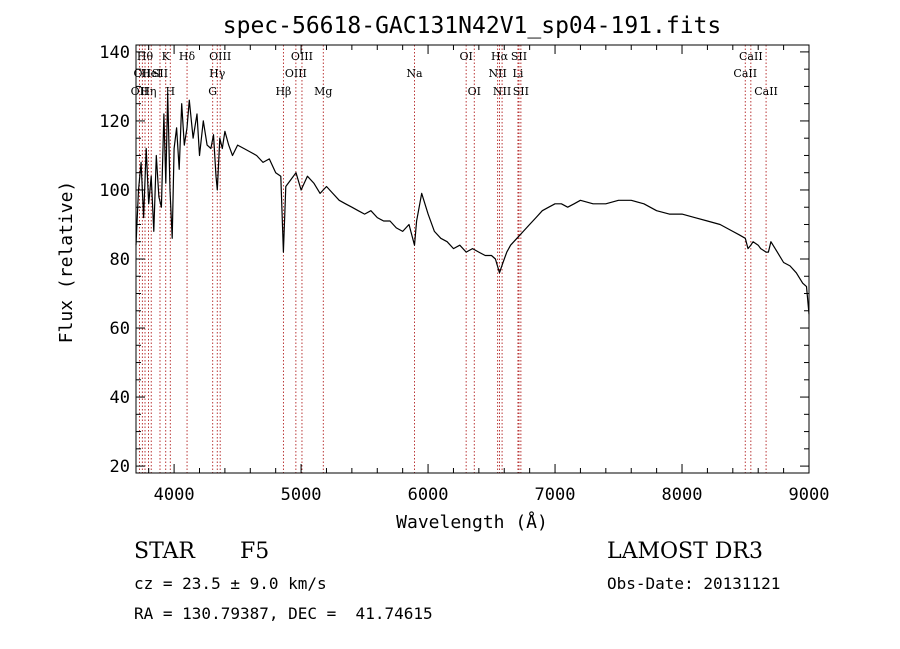  What do you see at coordinates (685, 551) in the screenshot?
I see `survey-name: LAMOST DR3` at bounding box center [685, 551].